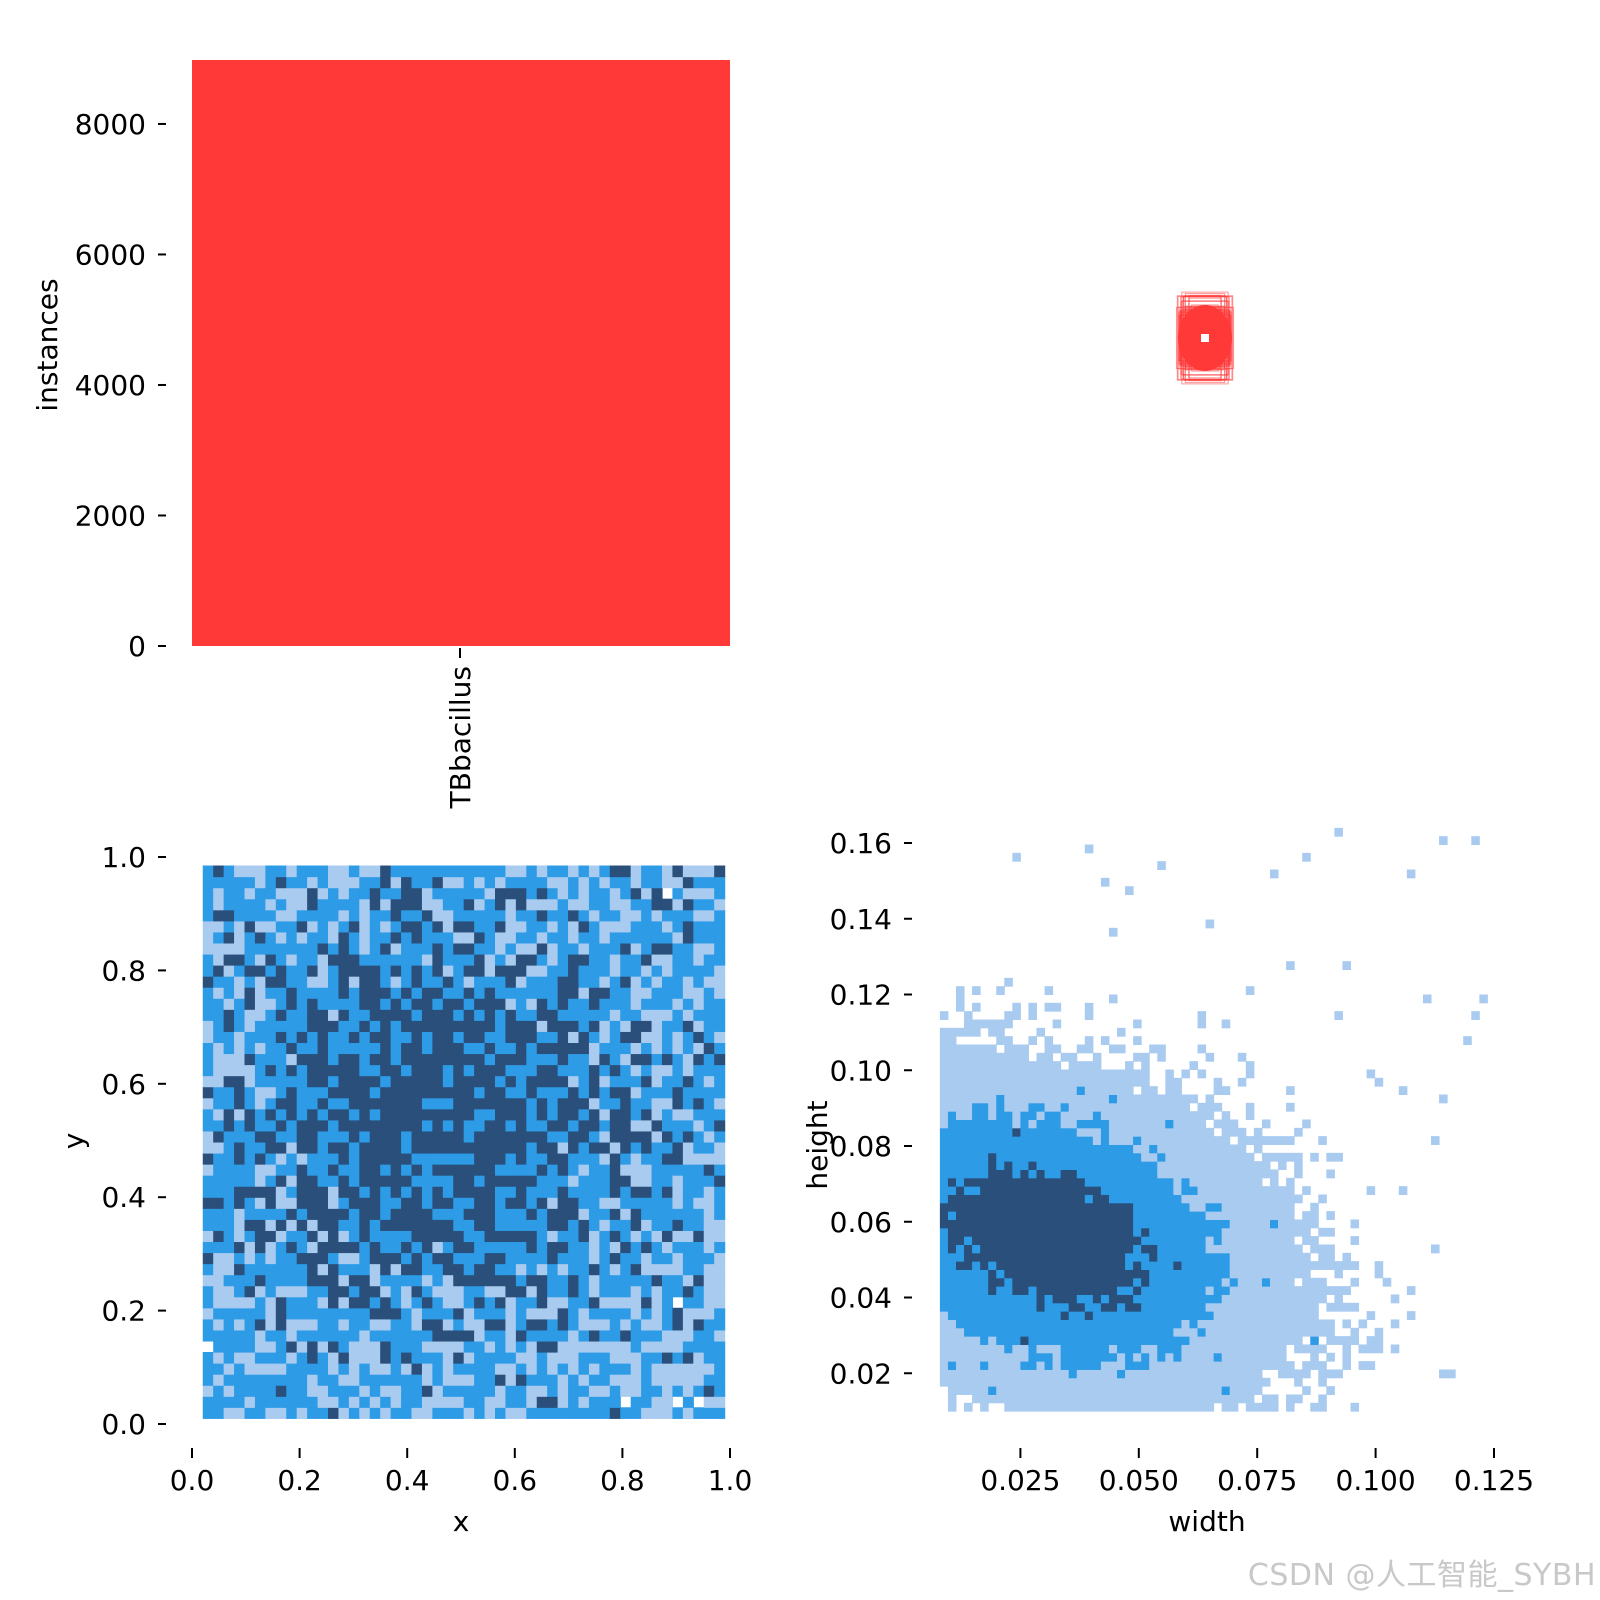 This screenshot has width=1600, height=1600. I want to click on box-center-marker, so click(1205, 338).